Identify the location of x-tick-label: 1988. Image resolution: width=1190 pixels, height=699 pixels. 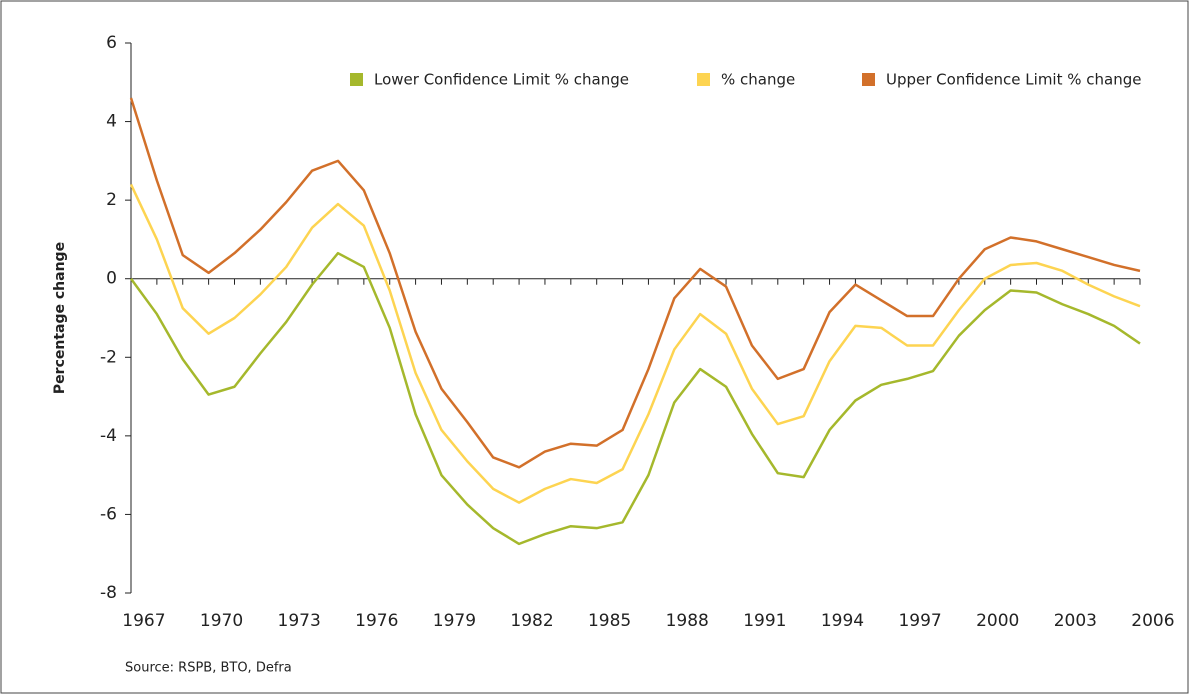
(687, 621).